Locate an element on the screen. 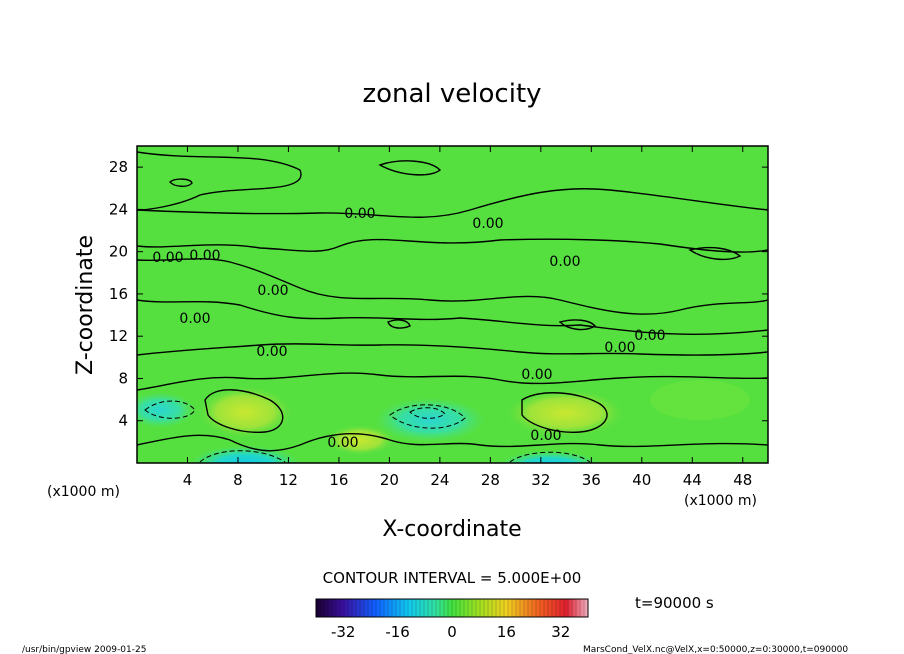  y-tick-label: 12 is located at coordinates (118, 336).